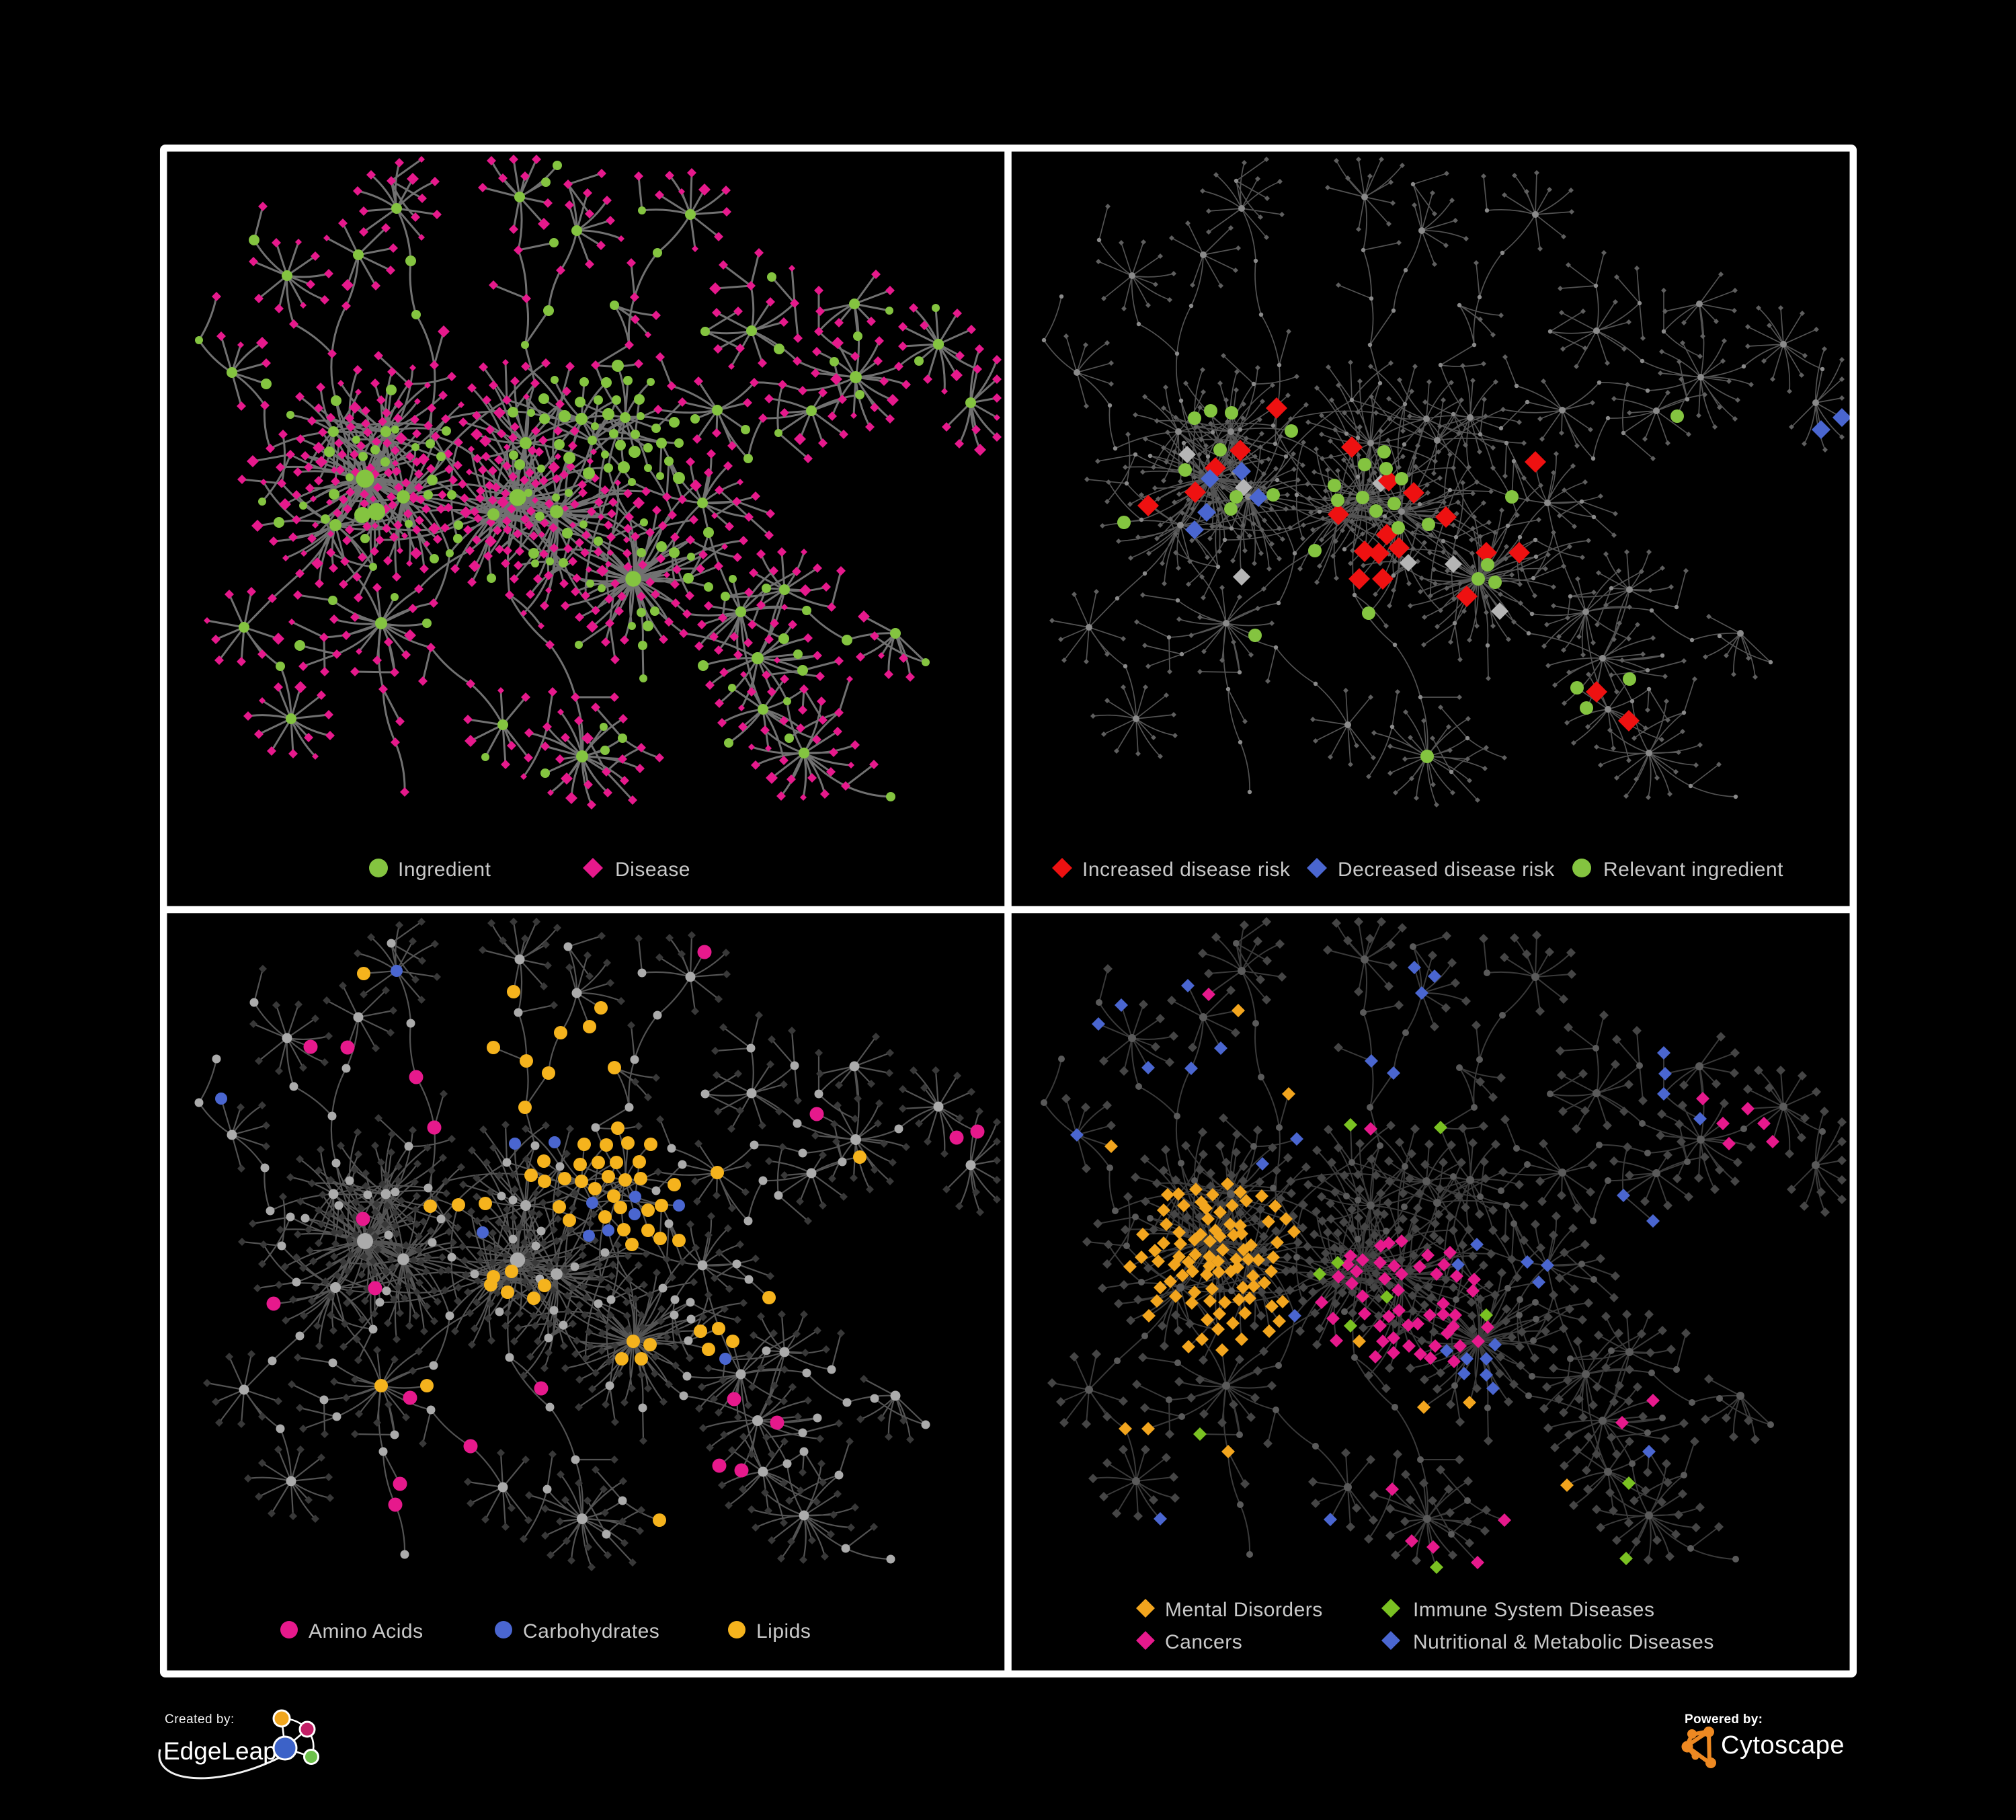 The height and width of the screenshot is (1820, 2016). I want to click on svg-text: EdgeLeap, so click(220, 1751).